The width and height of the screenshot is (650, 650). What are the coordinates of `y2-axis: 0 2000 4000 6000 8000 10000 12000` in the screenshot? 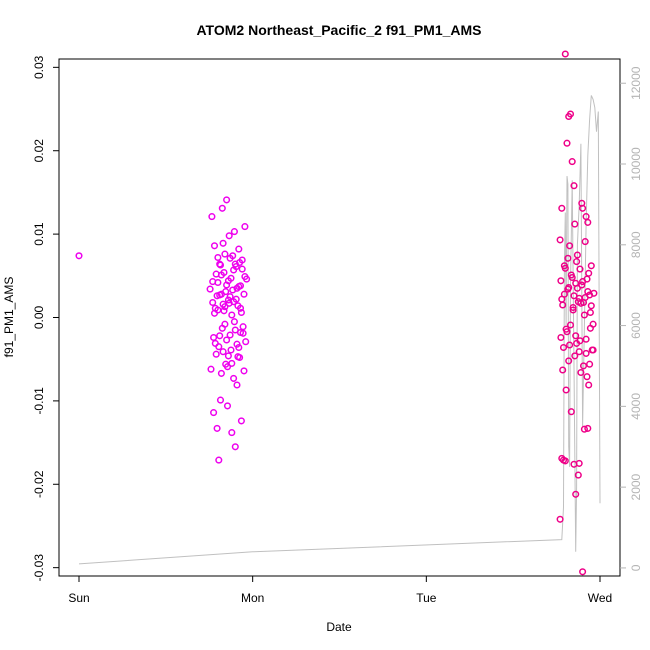 It's located at (631, 318).